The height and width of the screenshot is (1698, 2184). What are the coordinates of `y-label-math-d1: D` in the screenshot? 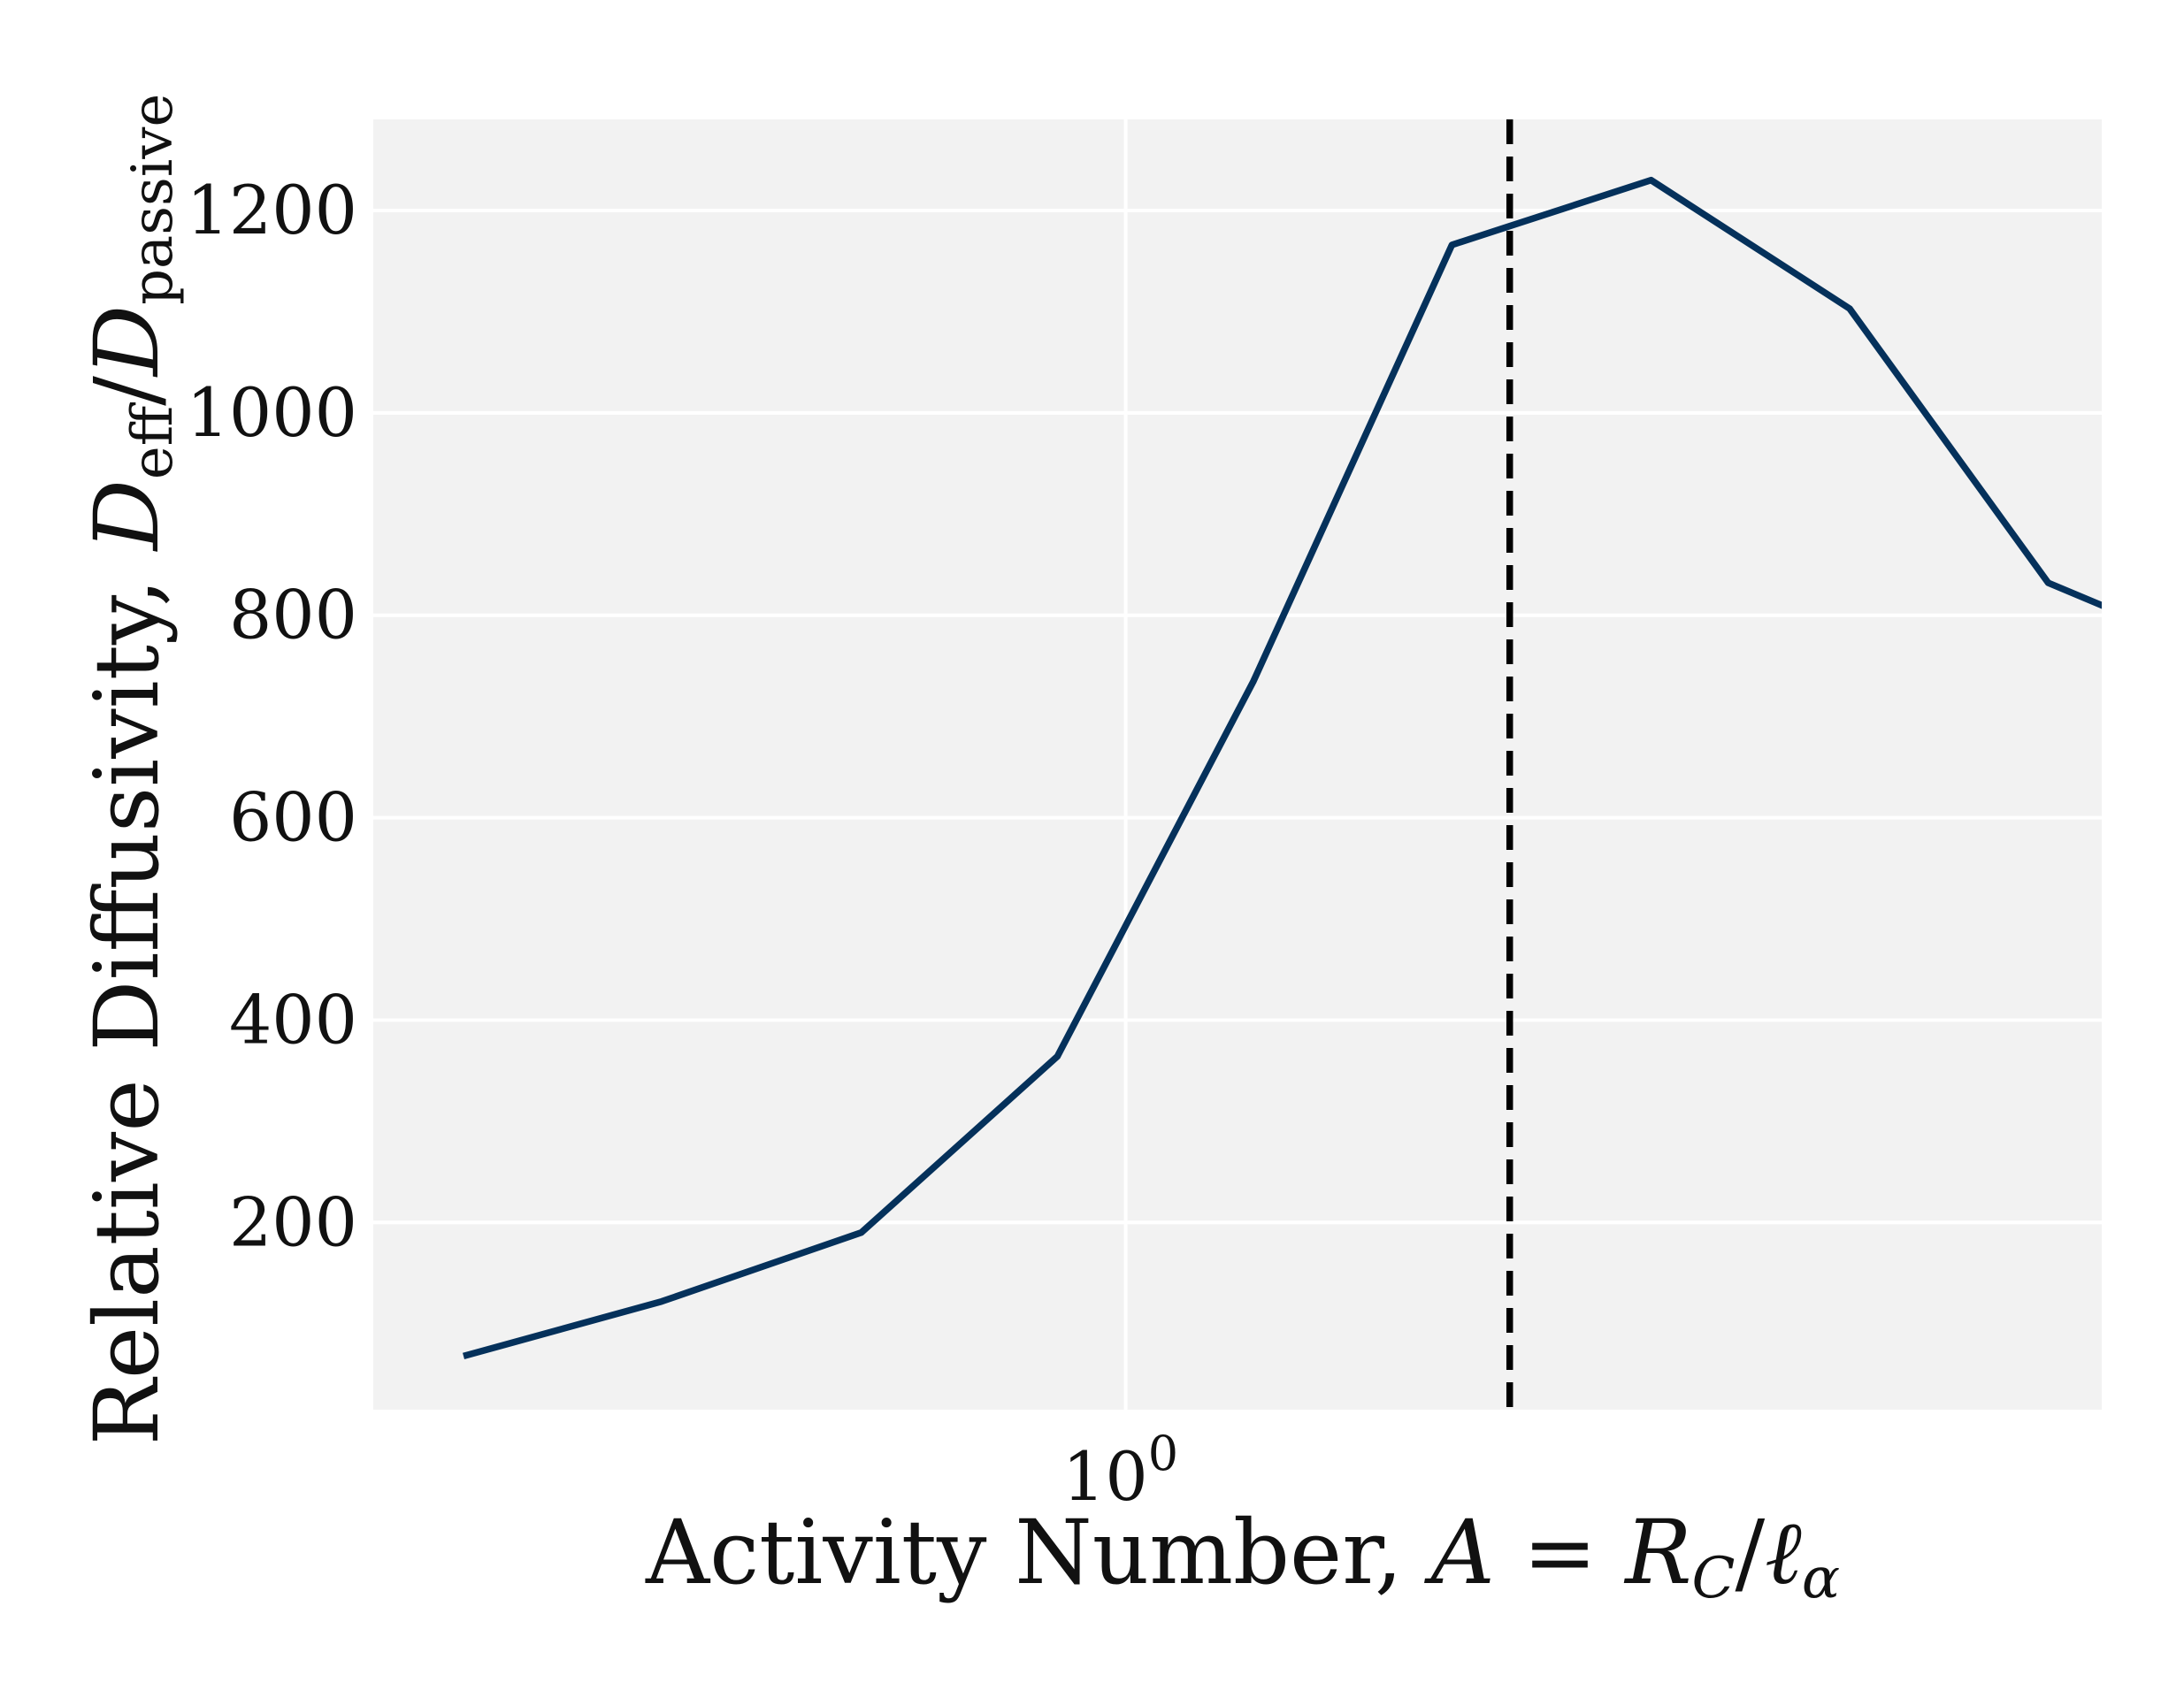 It's located at (127, 515).